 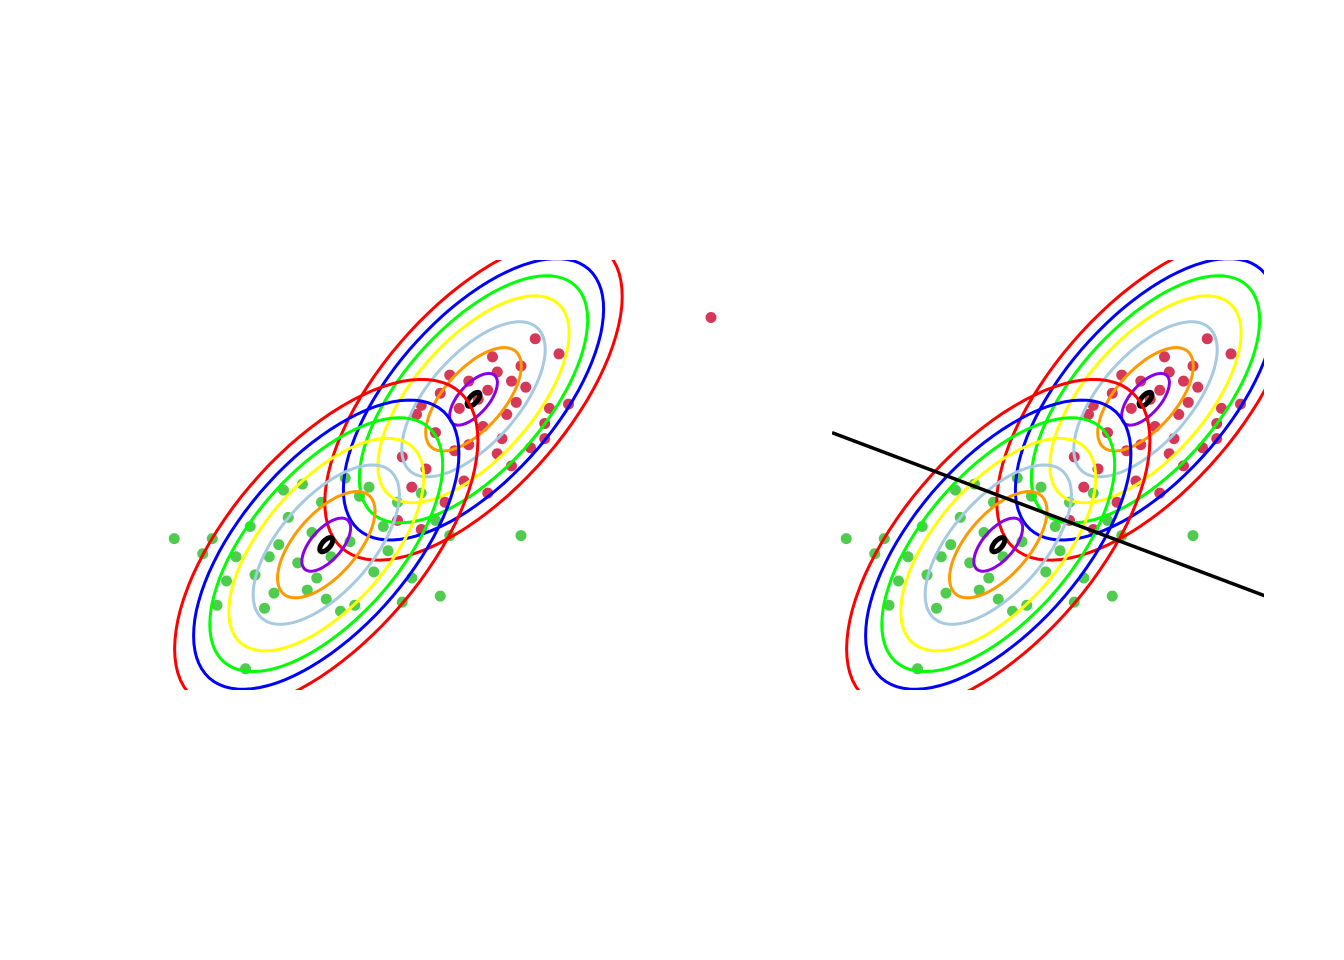 I want to click on decision-boundary-line, so click(x=1048, y=514).